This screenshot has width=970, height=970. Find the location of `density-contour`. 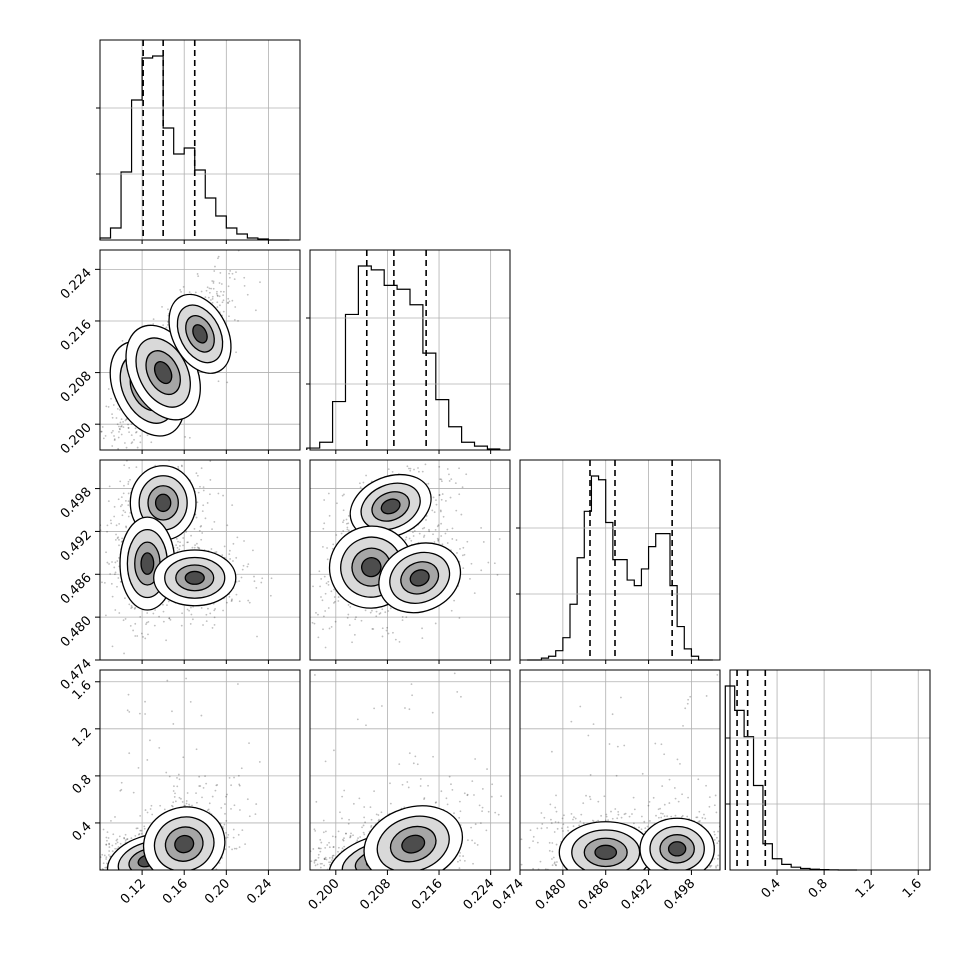

density-contour is located at coordinates (371, 567).